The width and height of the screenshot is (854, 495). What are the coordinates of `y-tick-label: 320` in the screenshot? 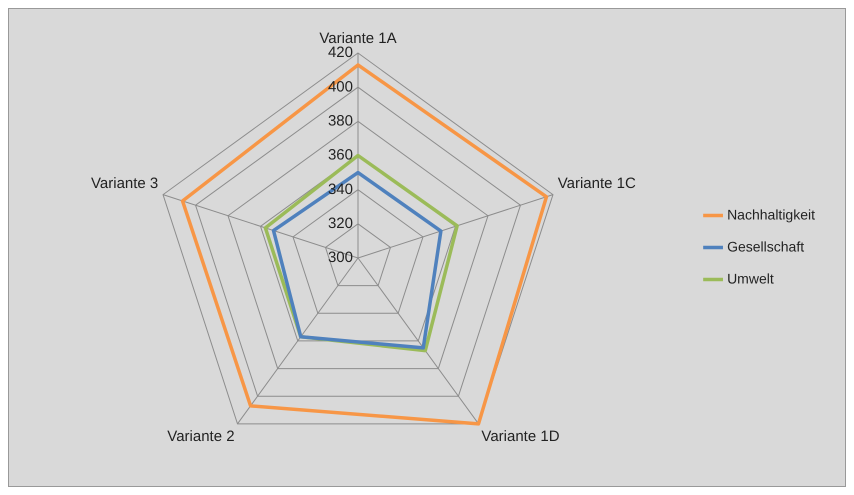 It's located at (340, 223).